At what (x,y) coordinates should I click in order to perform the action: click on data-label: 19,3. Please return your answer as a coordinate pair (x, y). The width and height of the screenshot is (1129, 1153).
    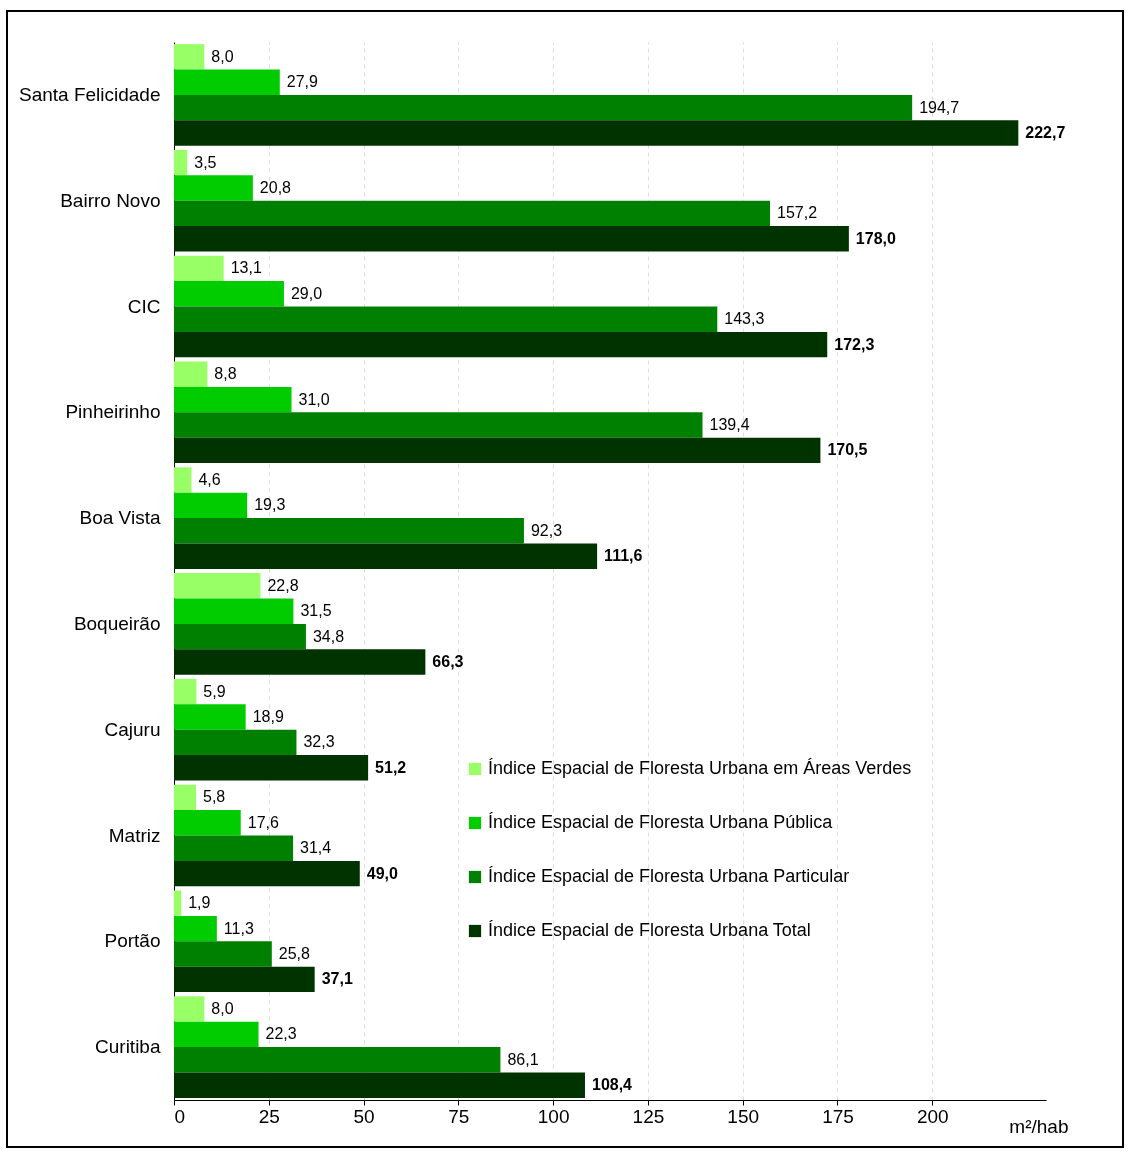
    Looking at the image, I should click on (270, 505).